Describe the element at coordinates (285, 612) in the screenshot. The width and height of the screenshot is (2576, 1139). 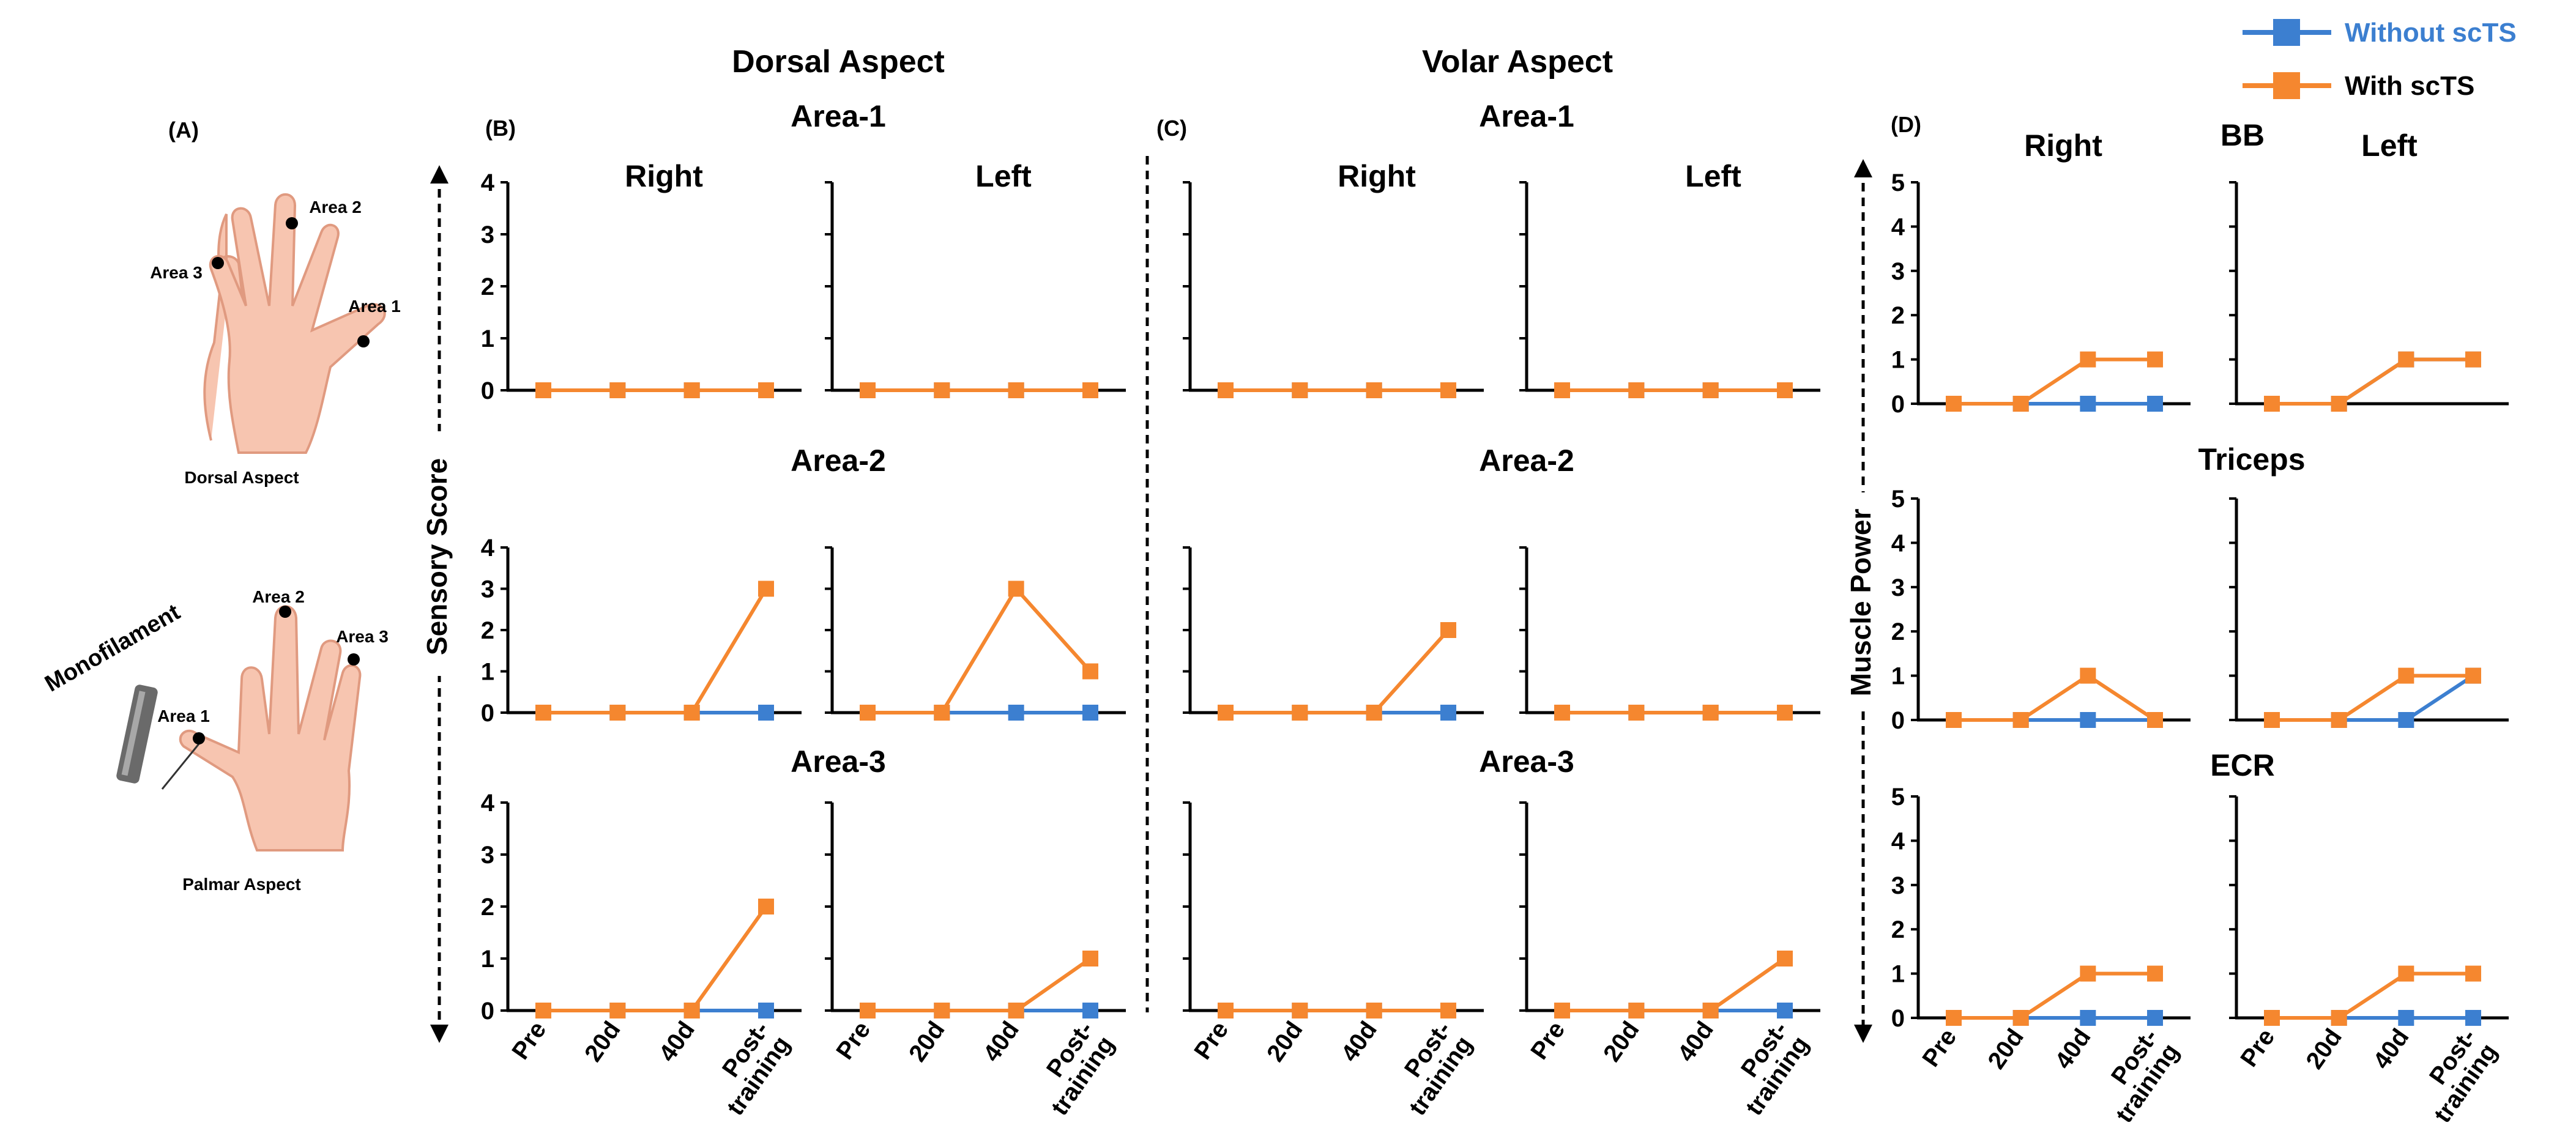
I see `palmar-area2-dot` at that location.